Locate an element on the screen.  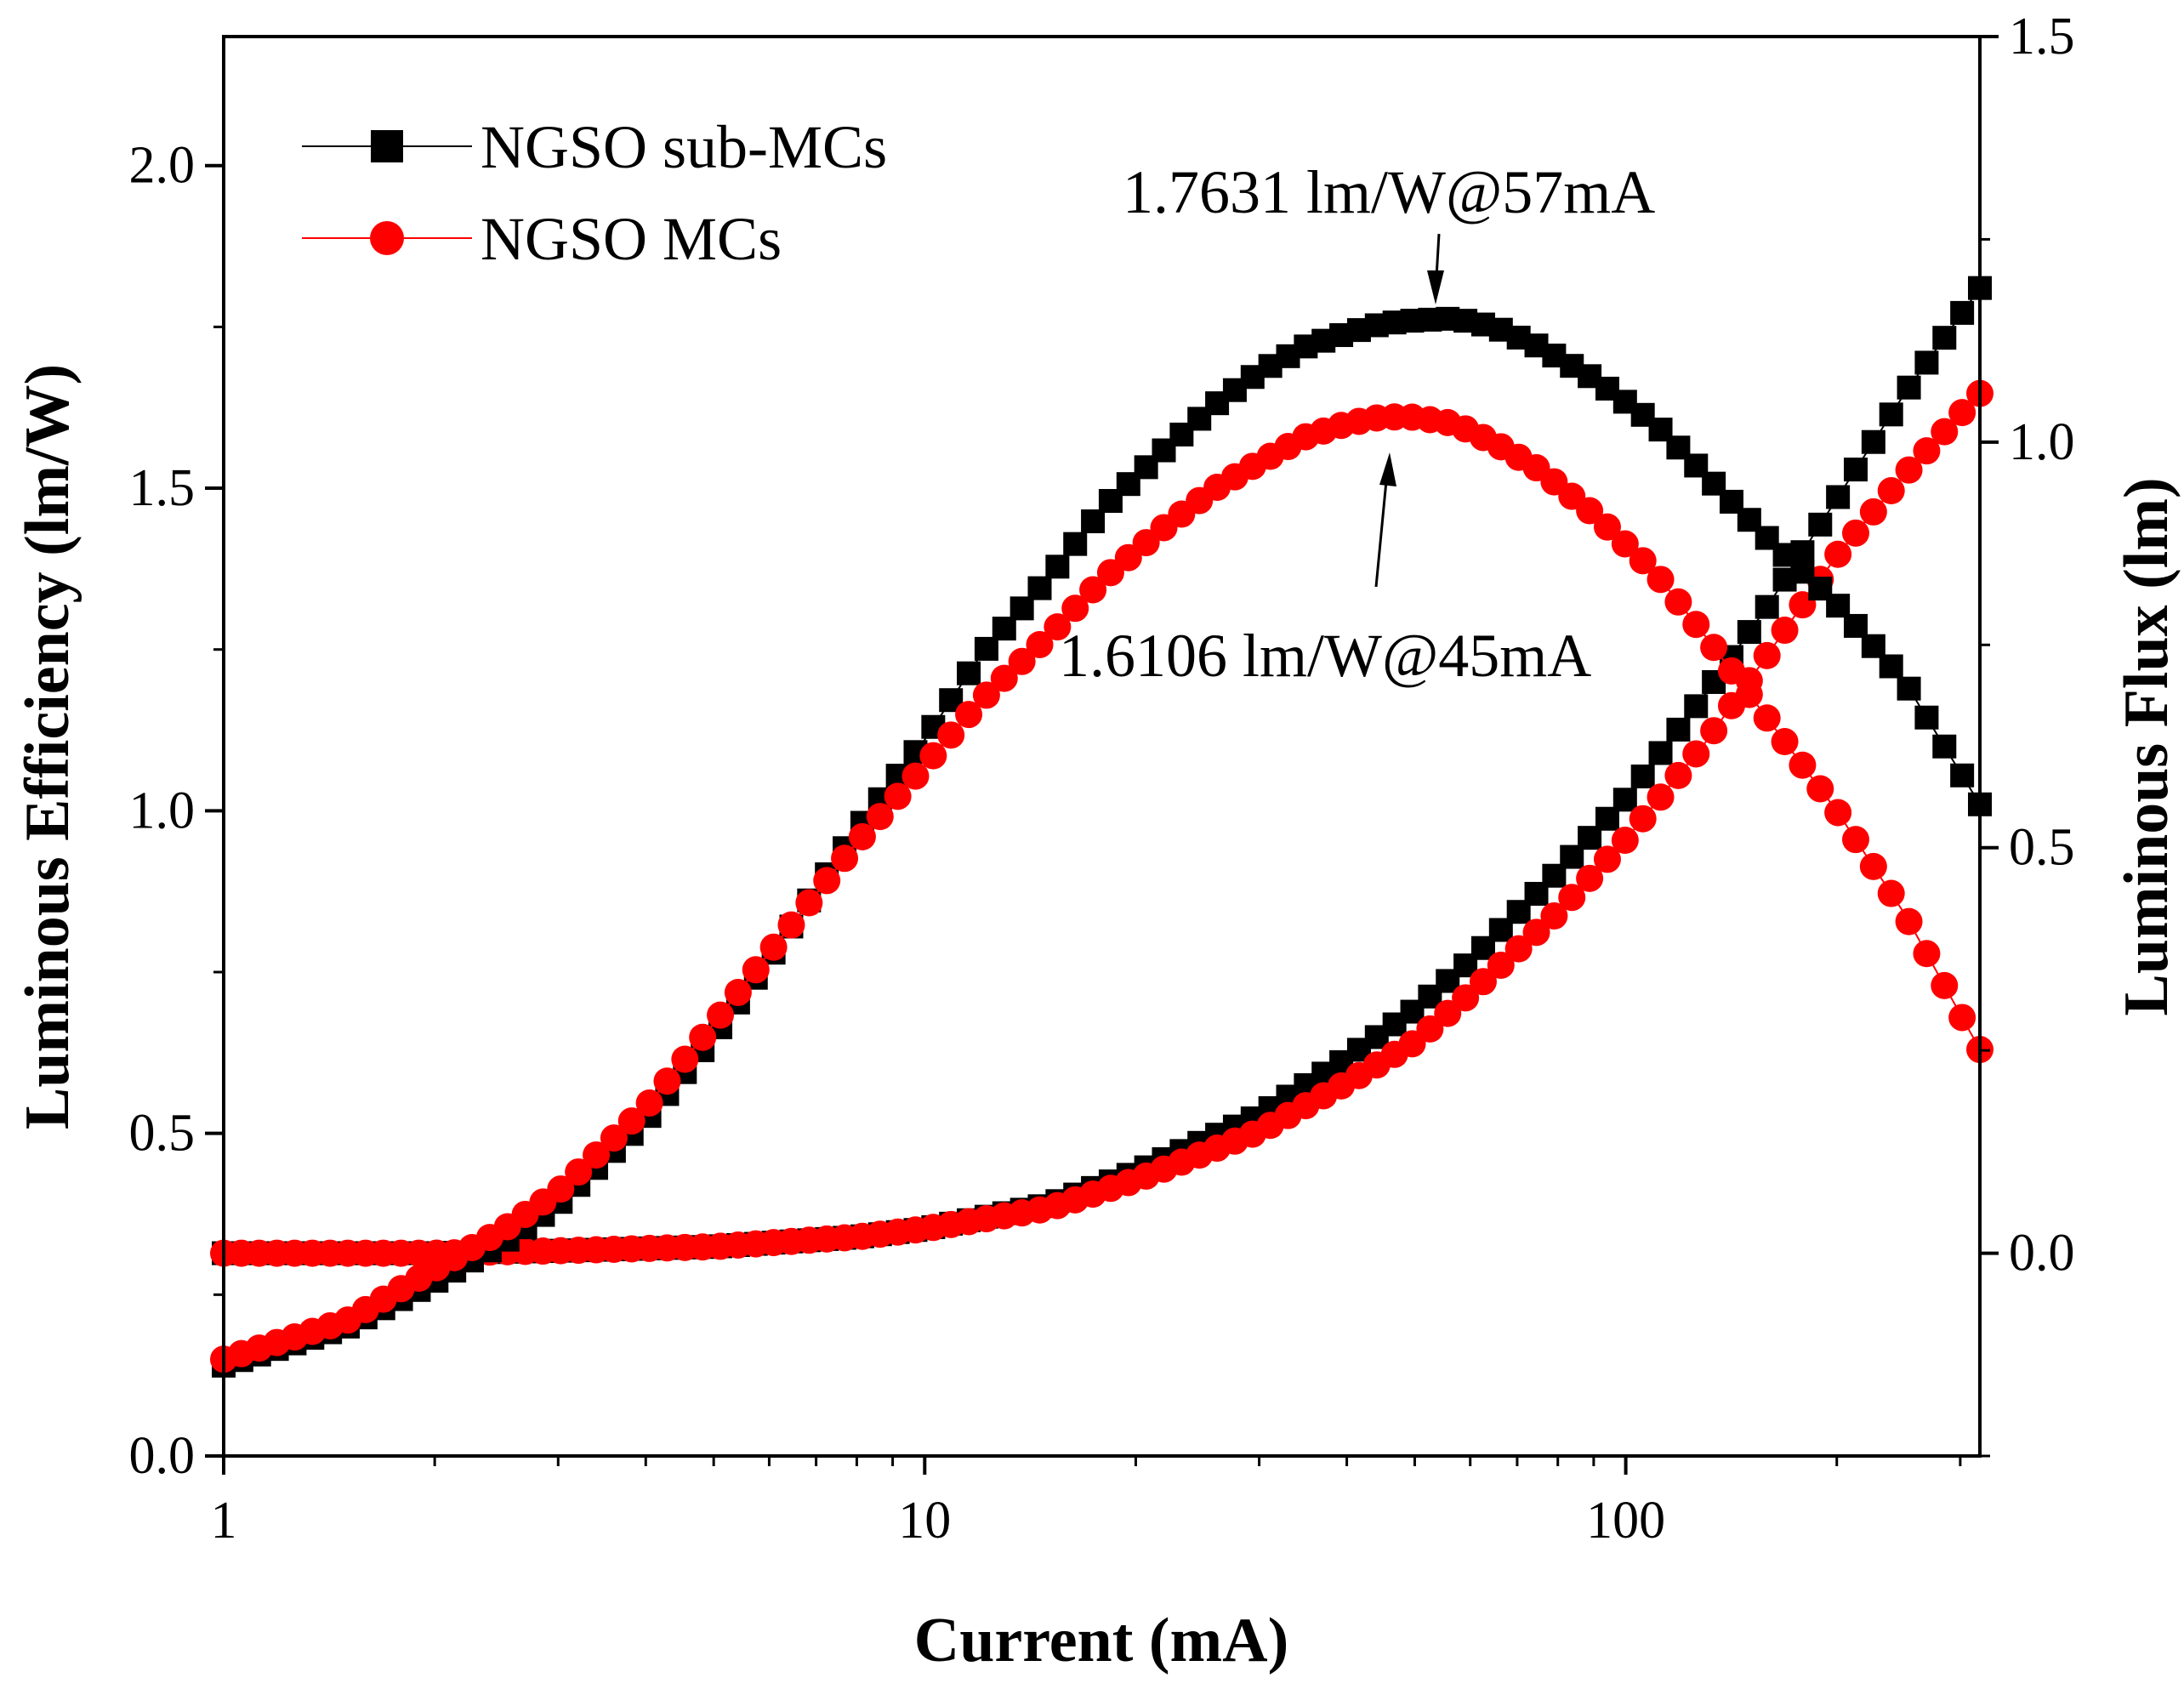
legend-label-sub-mcs: NGSO sub-MCs is located at coordinates (684, 147).